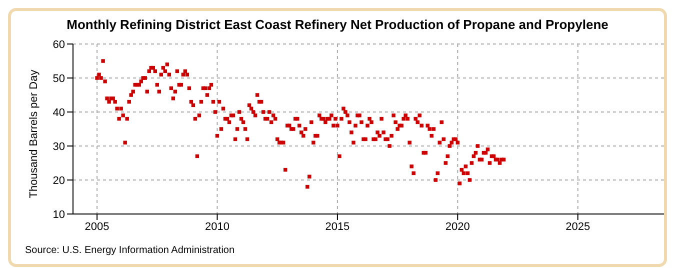 The width and height of the screenshot is (675, 275). Describe the element at coordinates (58, 78) in the screenshot. I see `y-tick-label: 50` at that location.